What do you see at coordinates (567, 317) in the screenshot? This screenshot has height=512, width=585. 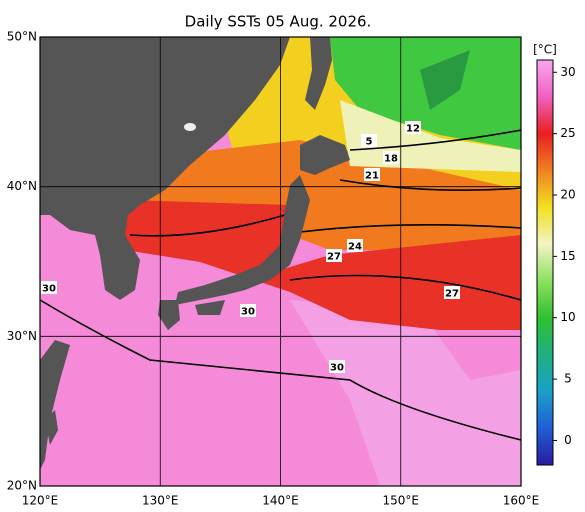 I see `colorbar-tick-label: 10` at bounding box center [567, 317].